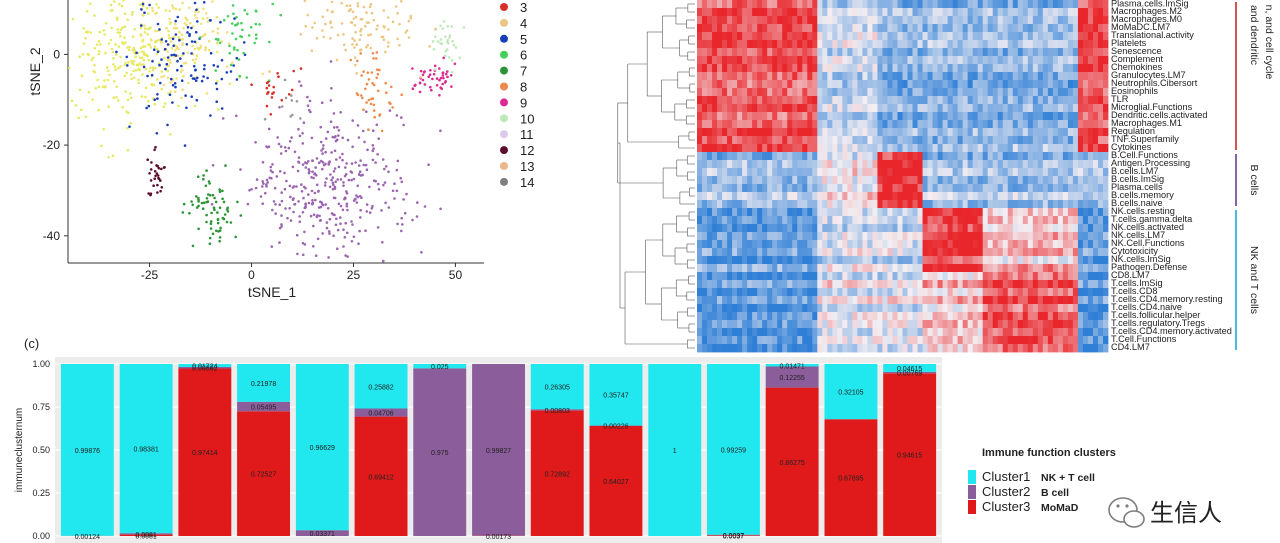  What do you see at coordinates (1131, 147) in the screenshot?
I see `heatmap-row-label: Cytokines` at bounding box center [1131, 147].